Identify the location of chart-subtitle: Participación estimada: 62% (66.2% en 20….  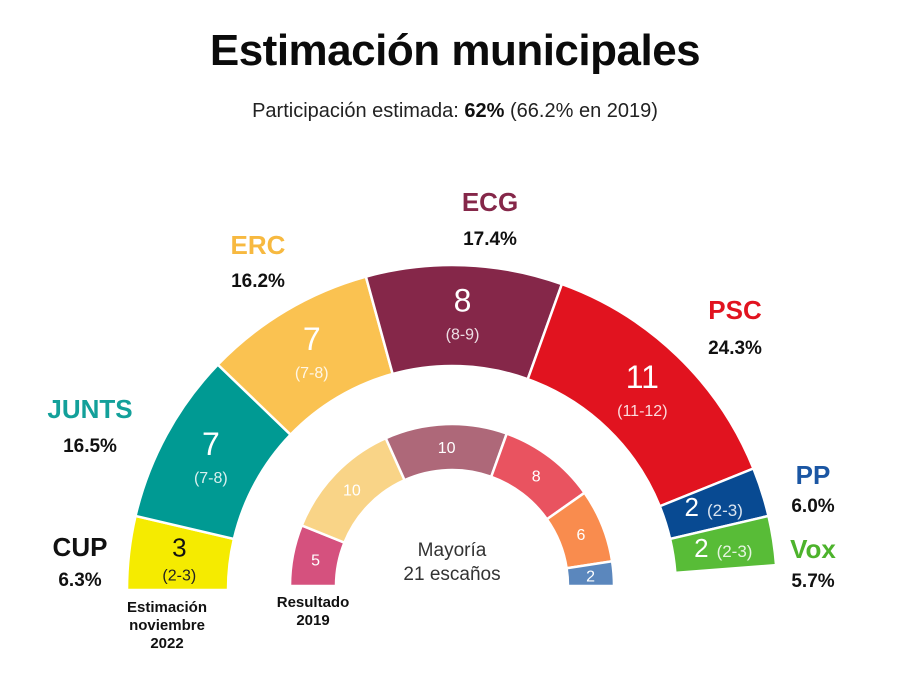
(450, 111).